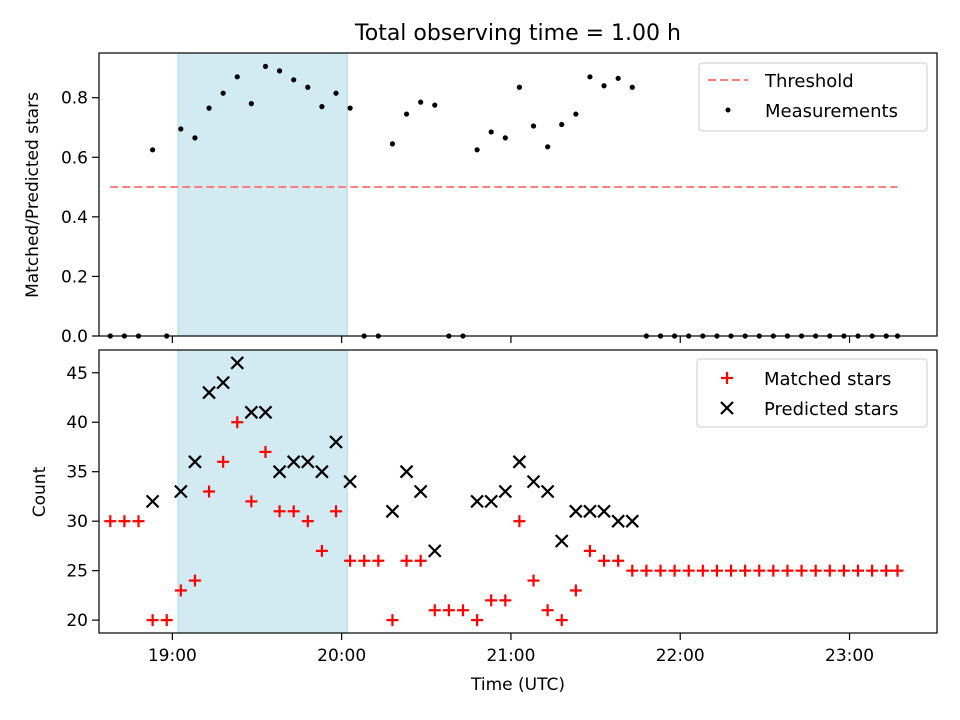 This screenshot has height=720, width=960. What do you see at coordinates (510, 656) in the screenshot?
I see `x-tick-label: 21:00` at bounding box center [510, 656].